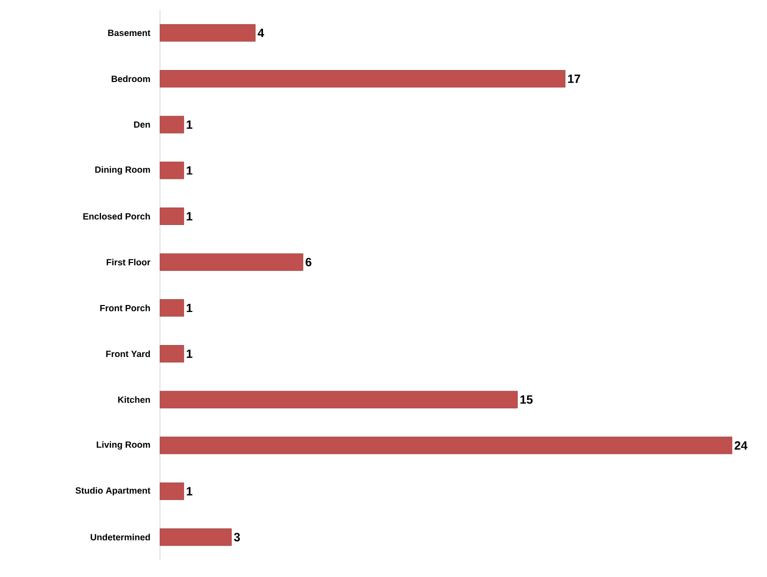  What do you see at coordinates (113, 491) in the screenshot?
I see `y-tick-label: Studio Apartment` at bounding box center [113, 491].